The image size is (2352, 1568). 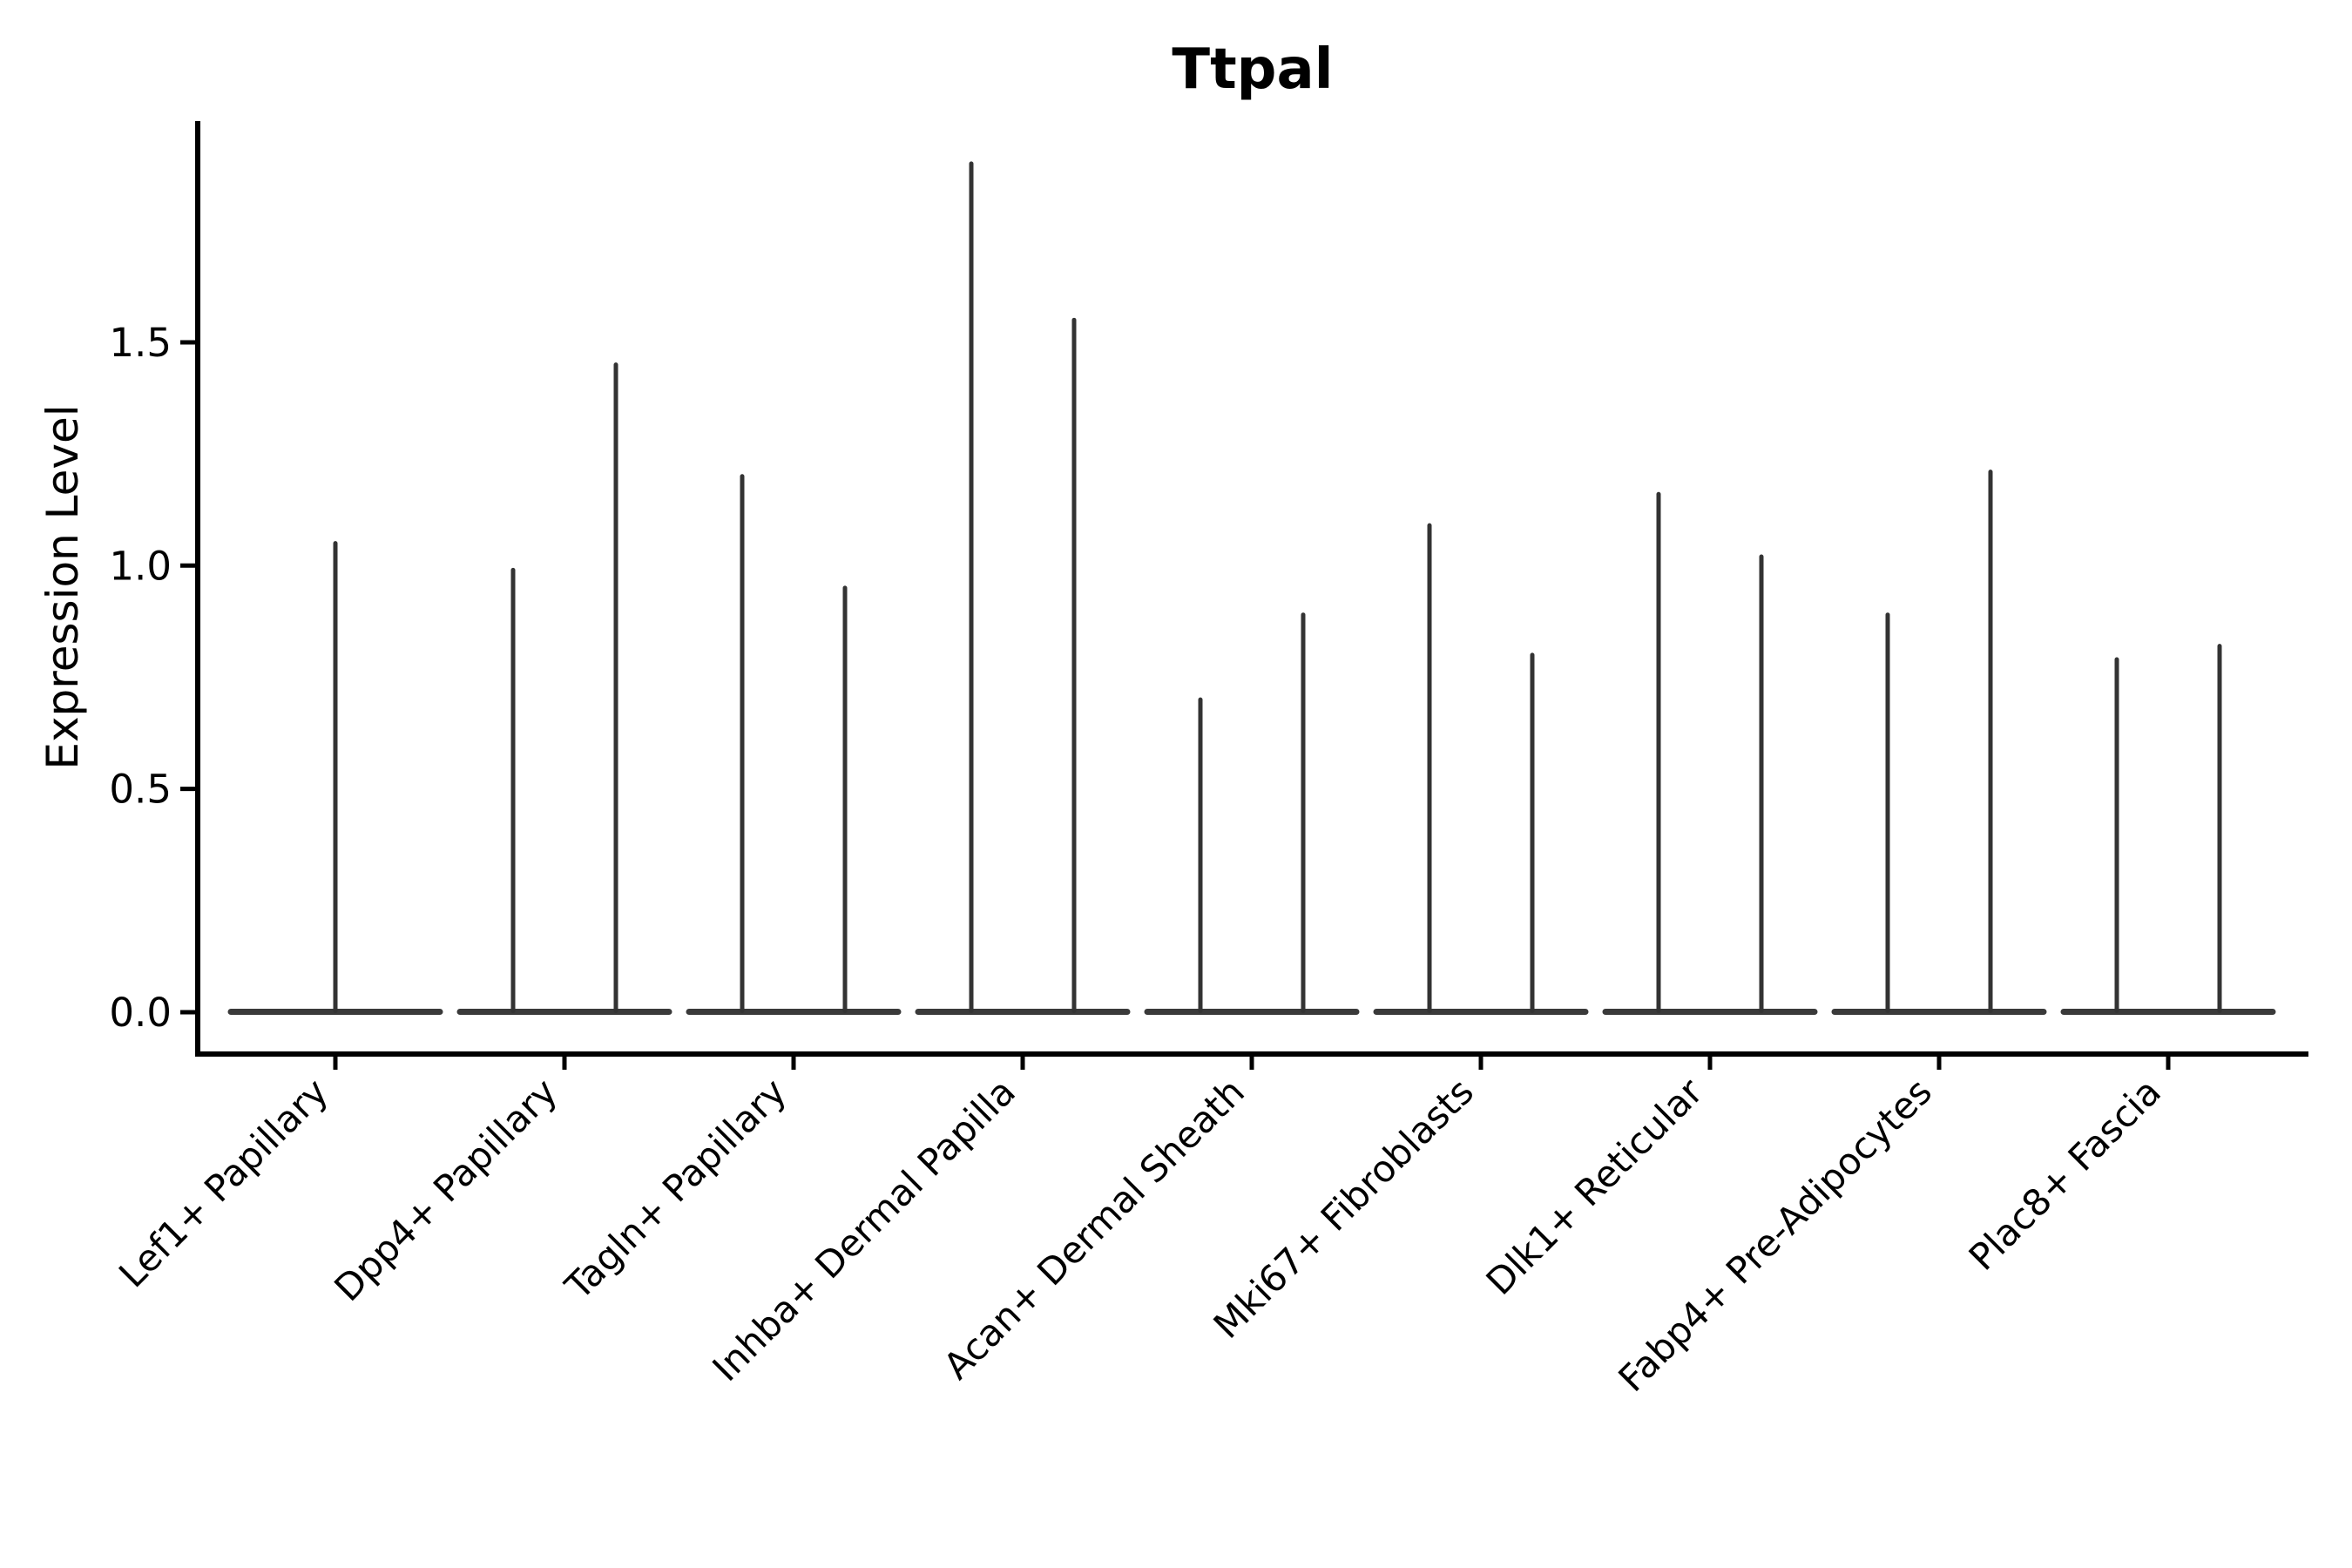 I want to click on x-tick-label: Mki67+ Fibroblasts, so click(x=1344, y=1208).